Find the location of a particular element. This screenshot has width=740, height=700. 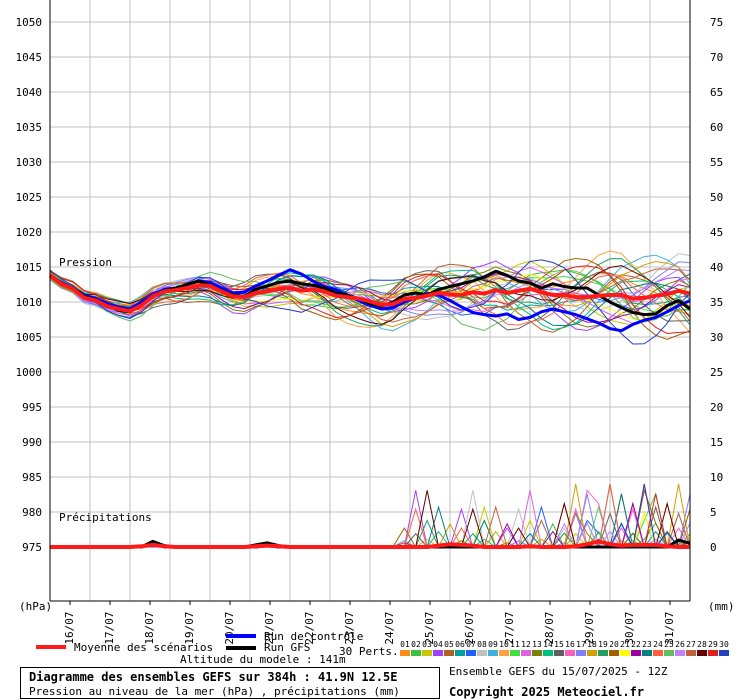

pert-legend-label: 08 is located at coordinates (482, 644).